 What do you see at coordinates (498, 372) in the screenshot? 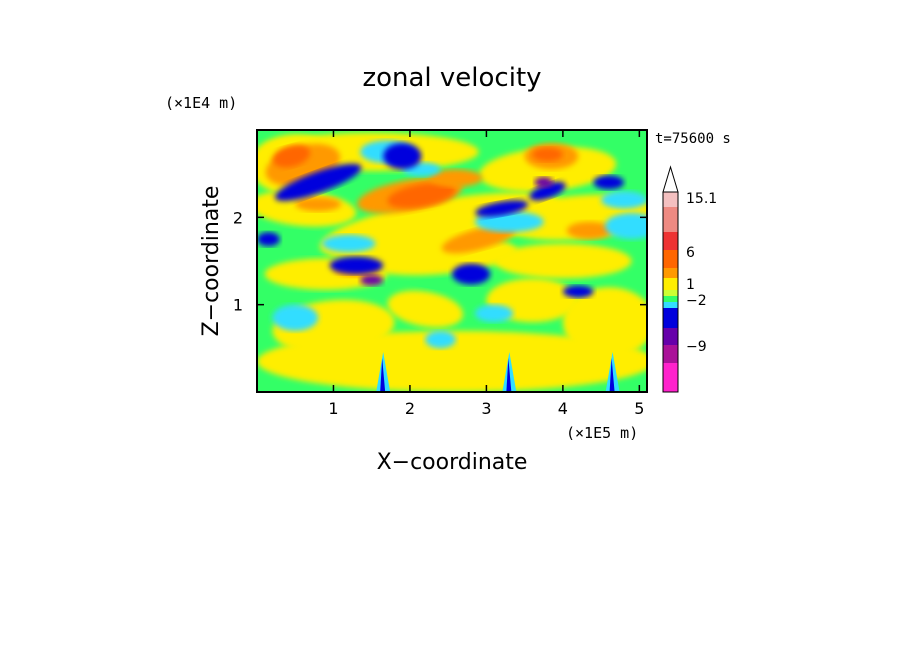
I see `terrain-spikes` at bounding box center [498, 372].